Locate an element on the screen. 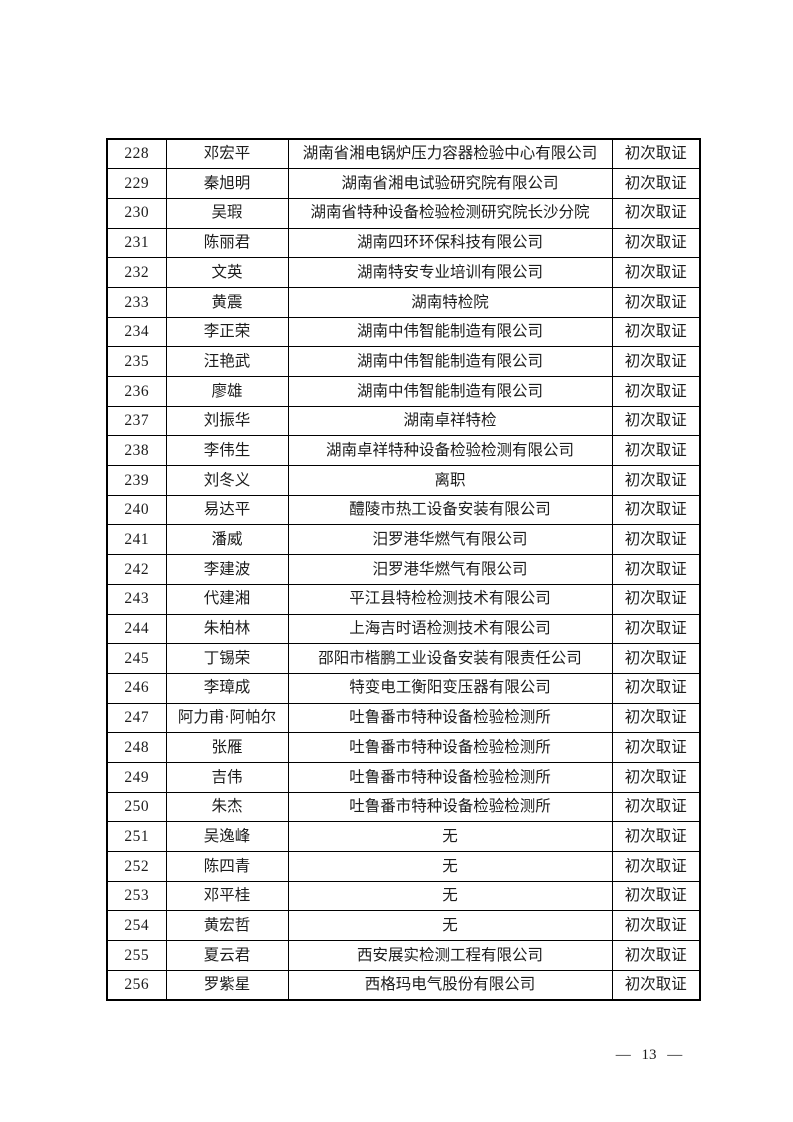 The width and height of the screenshot is (793, 1122). table-row: 239 刘冬义 离职 初次取证 is located at coordinates (403, 480).